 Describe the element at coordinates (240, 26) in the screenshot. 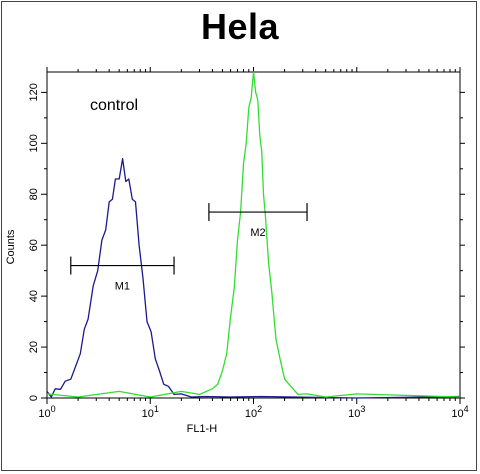

I see `chart-title: Hela` at that location.